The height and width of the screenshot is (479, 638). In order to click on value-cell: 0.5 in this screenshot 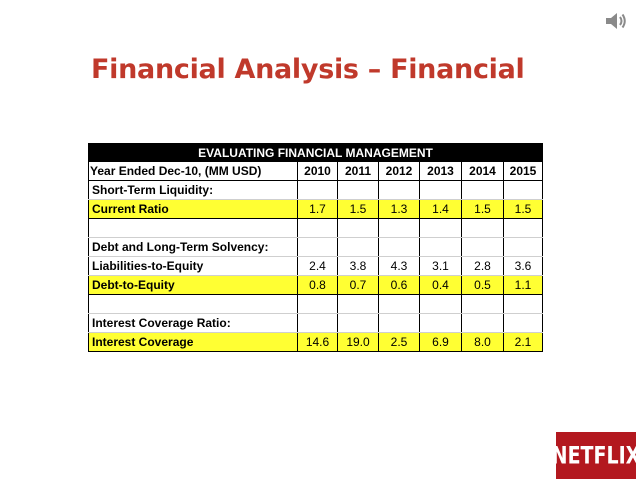, I will do `click(482, 285)`.